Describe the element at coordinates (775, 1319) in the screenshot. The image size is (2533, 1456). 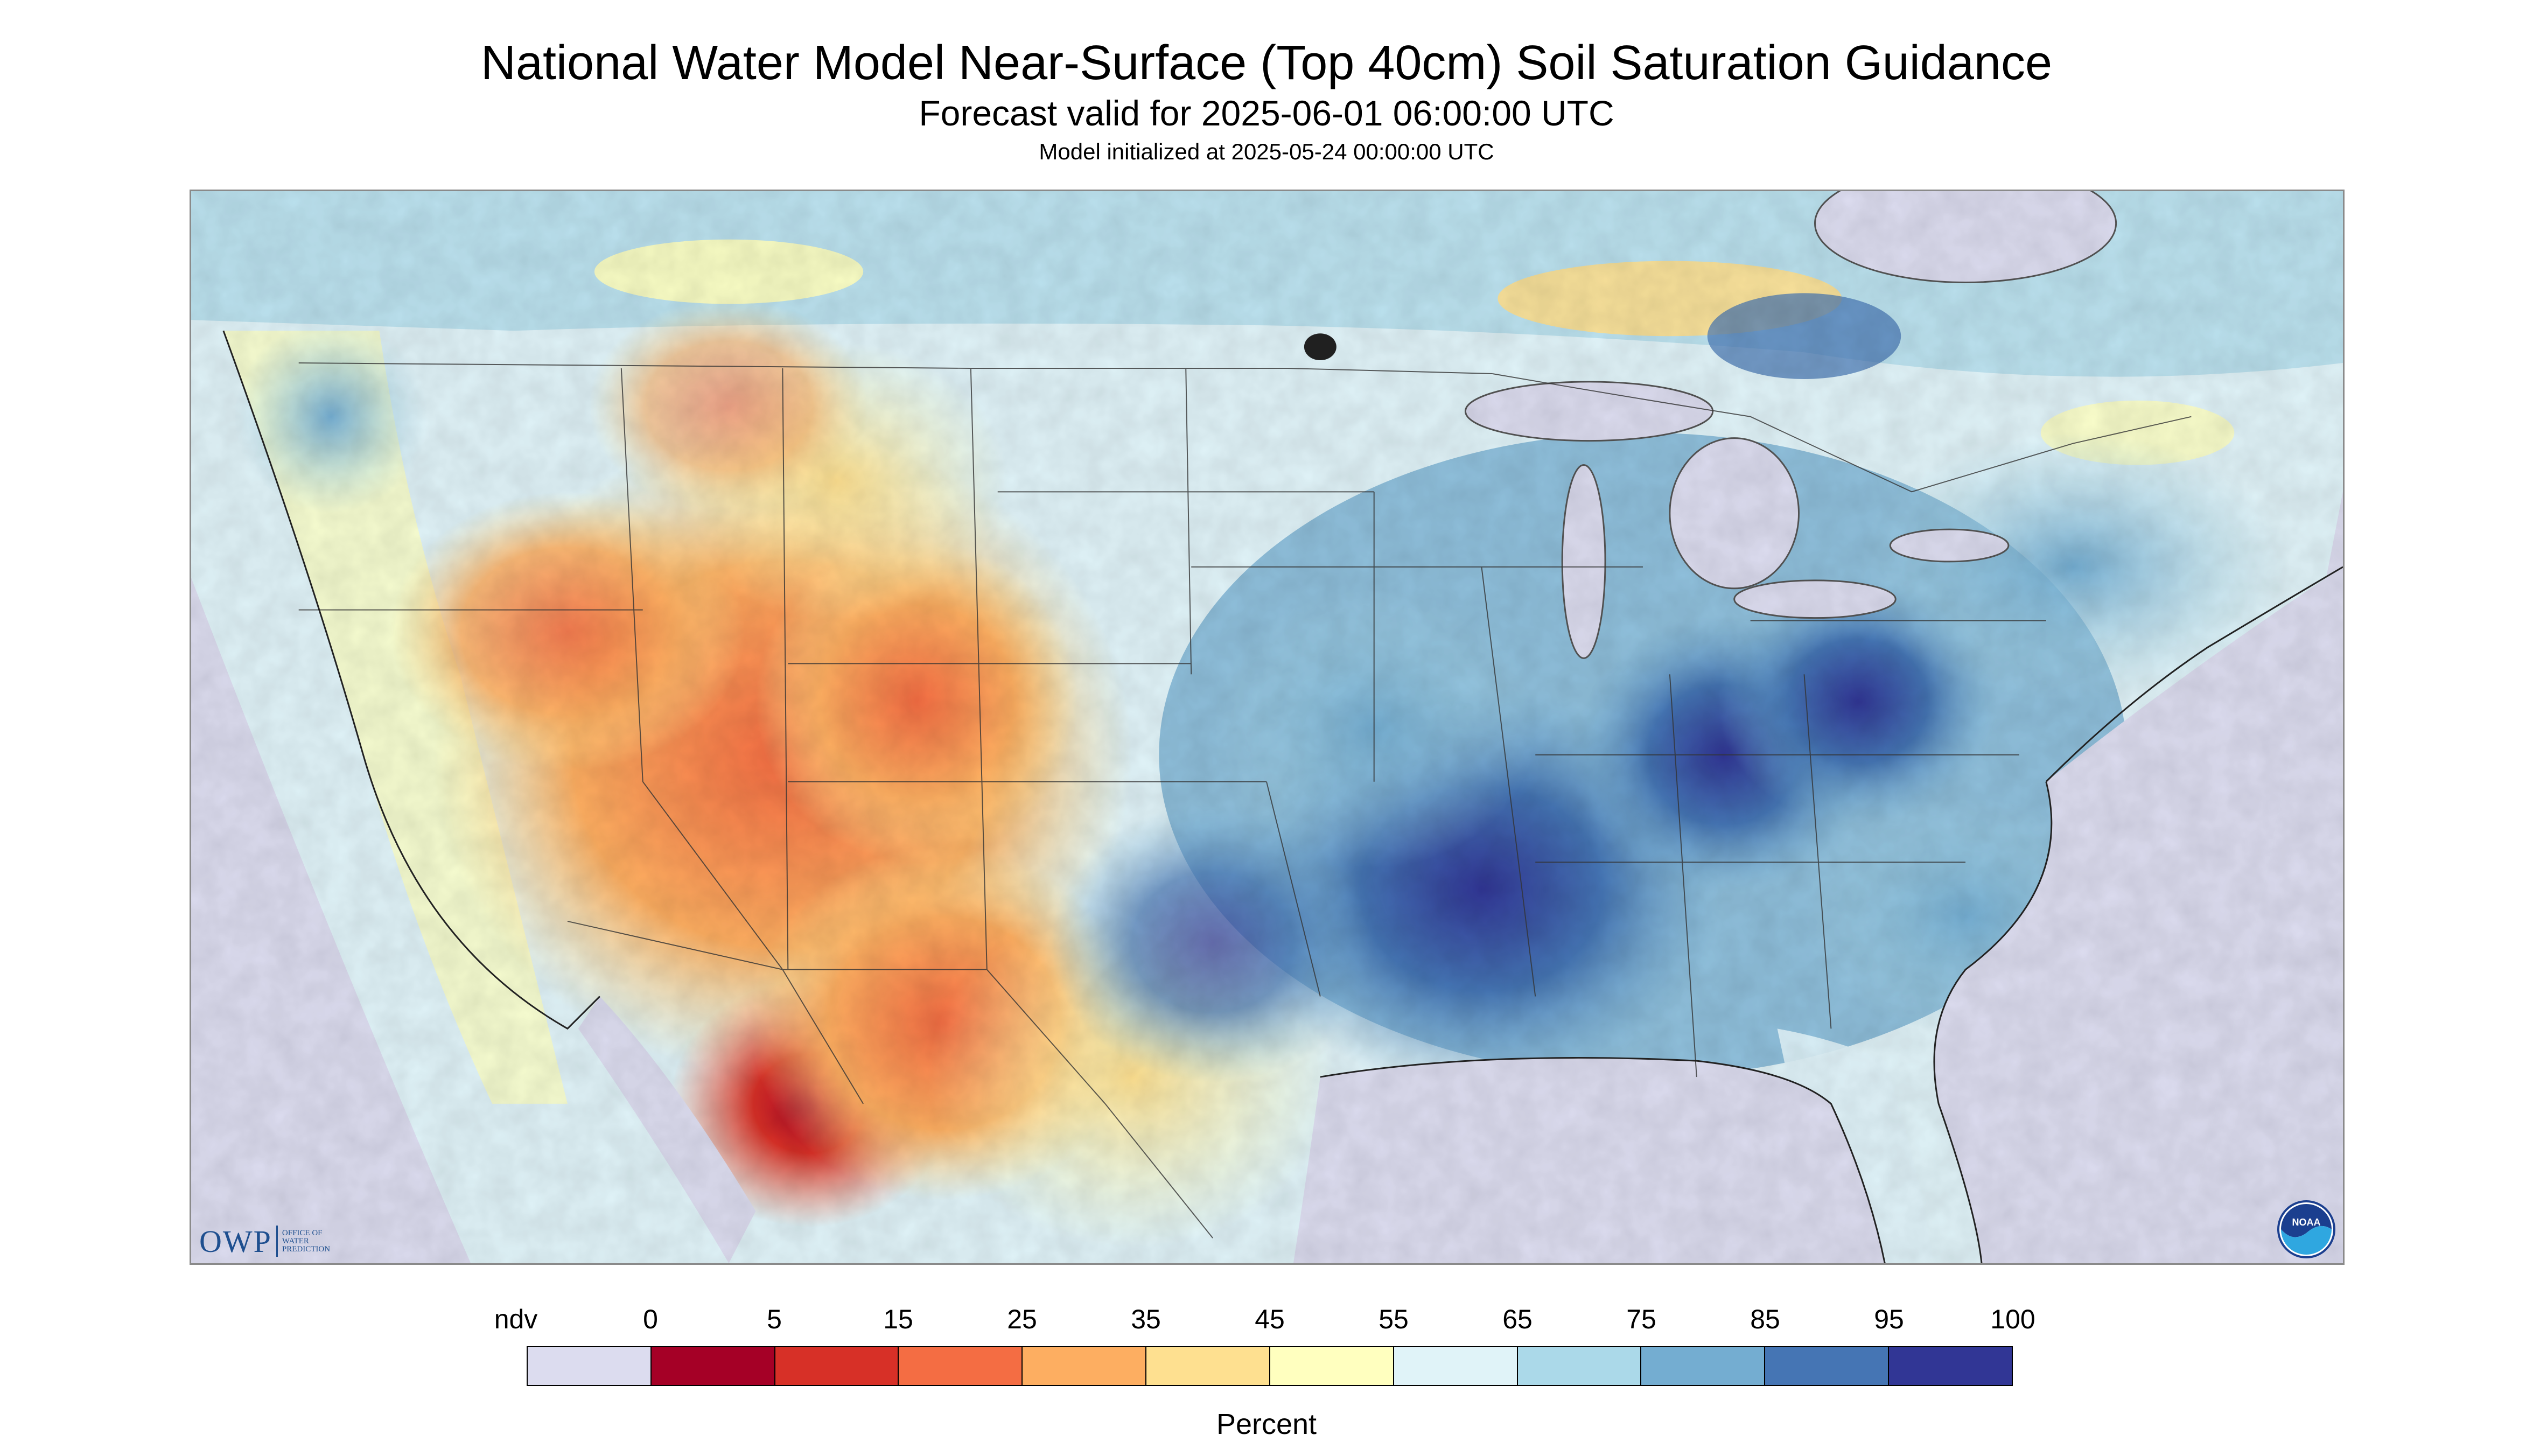
I see `legend-tick-label: 5` at that location.